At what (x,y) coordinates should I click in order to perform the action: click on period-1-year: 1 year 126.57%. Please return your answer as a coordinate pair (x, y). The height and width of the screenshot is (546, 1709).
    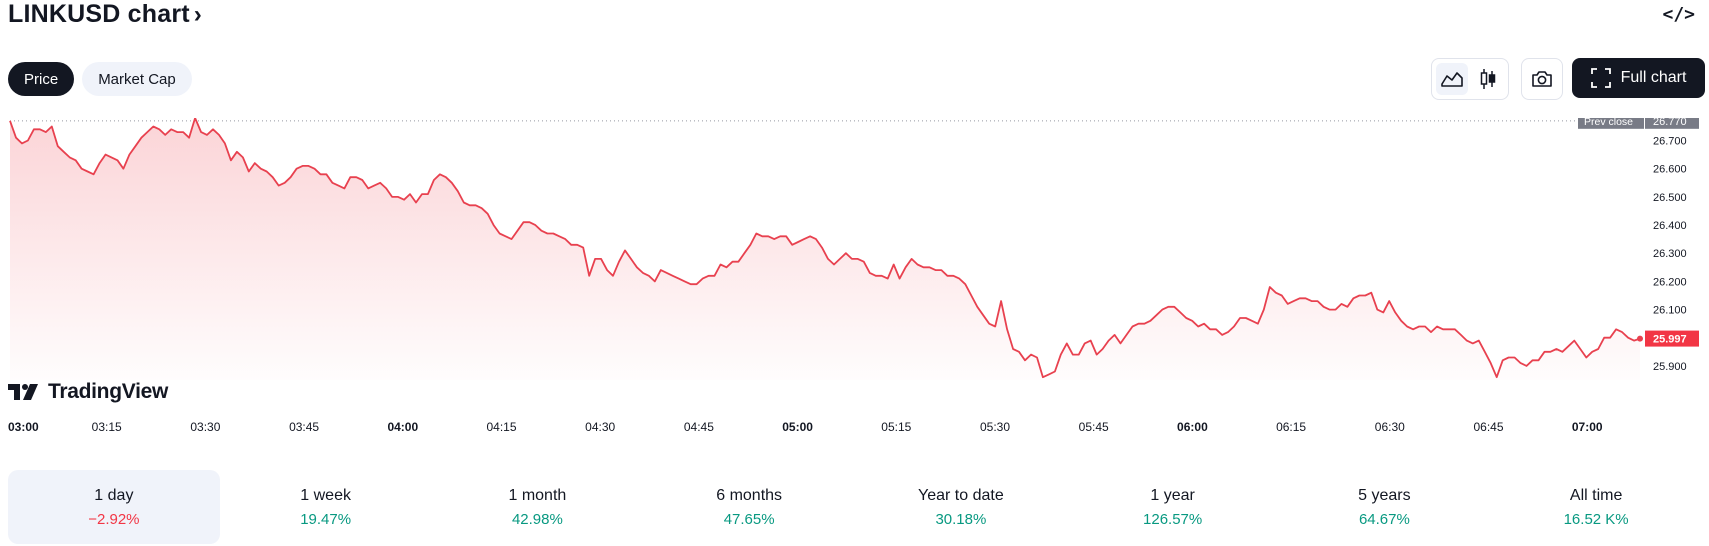
    Looking at the image, I should click on (1173, 507).